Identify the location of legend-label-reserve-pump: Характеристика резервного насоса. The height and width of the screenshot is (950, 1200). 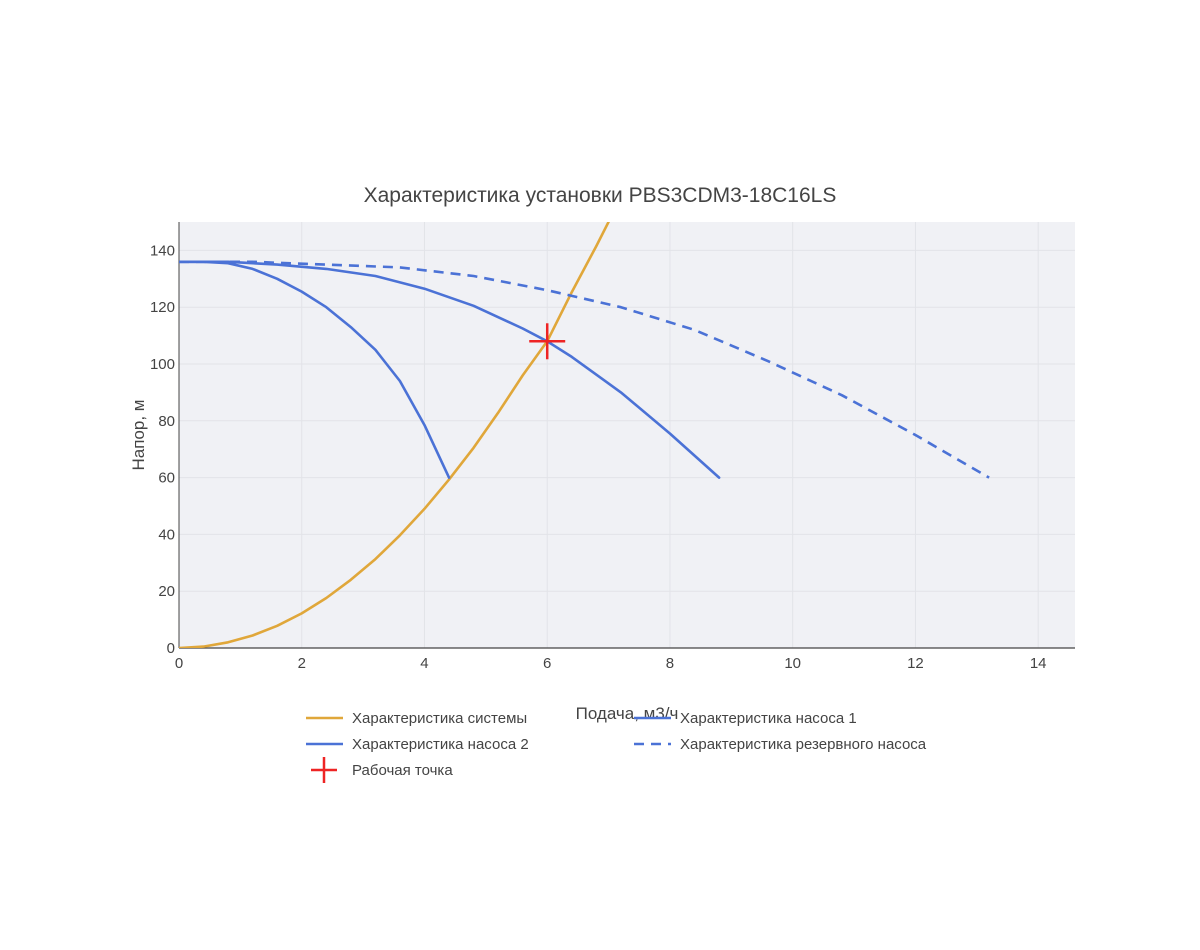
(803, 744).